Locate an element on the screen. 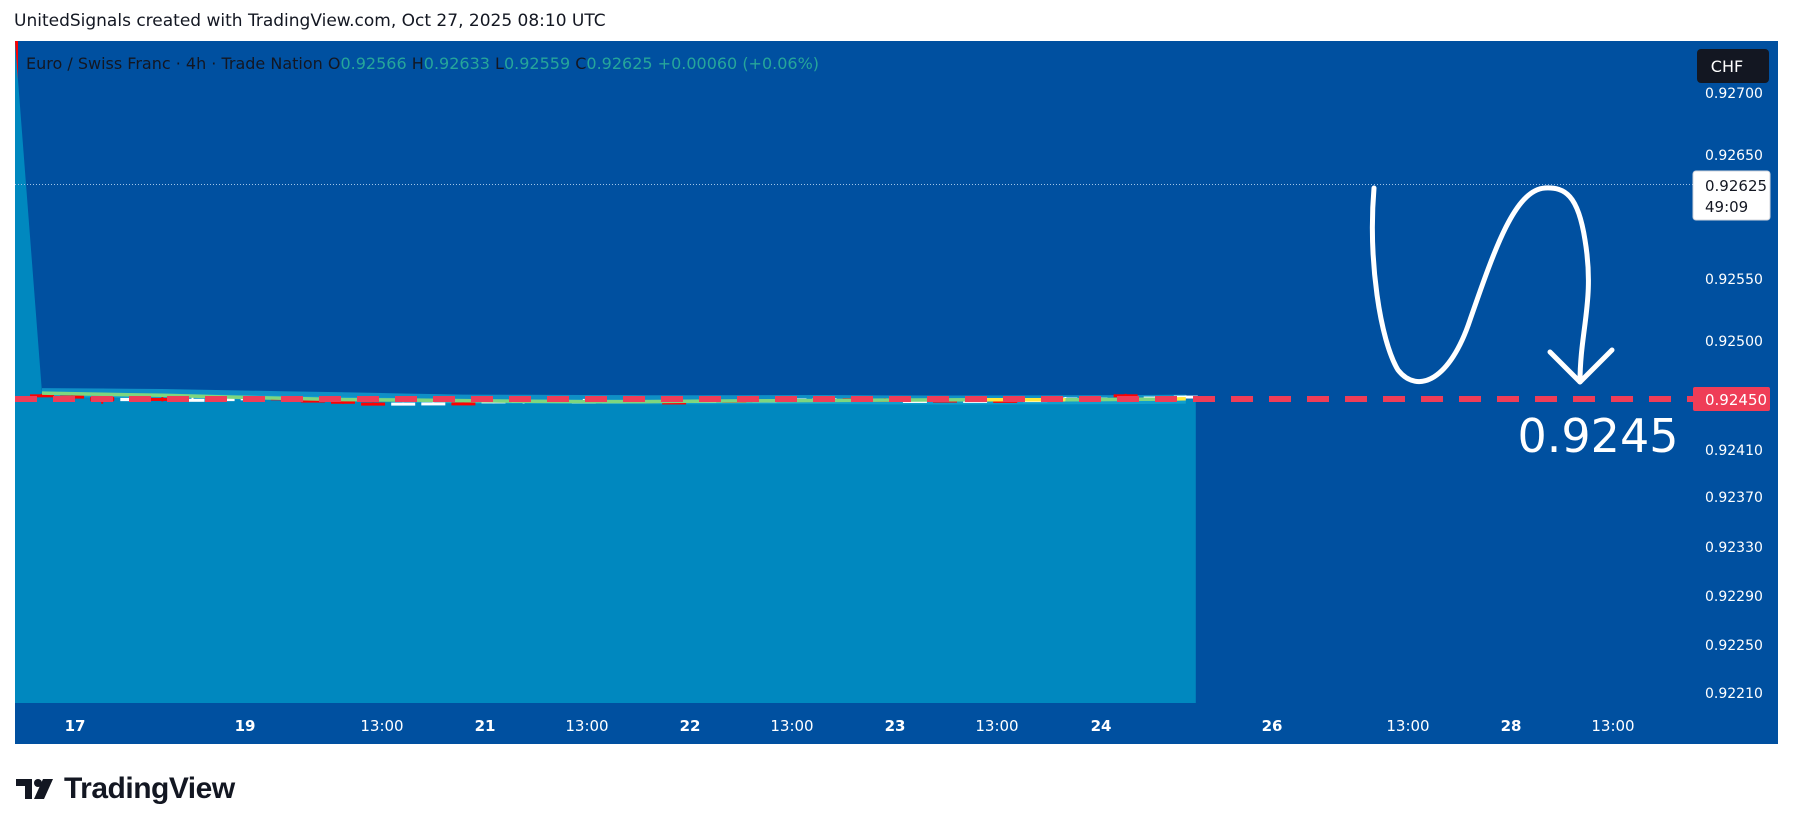 The height and width of the screenshot is (836, 1793). x-axis-band is located at coordinates (855, 723).